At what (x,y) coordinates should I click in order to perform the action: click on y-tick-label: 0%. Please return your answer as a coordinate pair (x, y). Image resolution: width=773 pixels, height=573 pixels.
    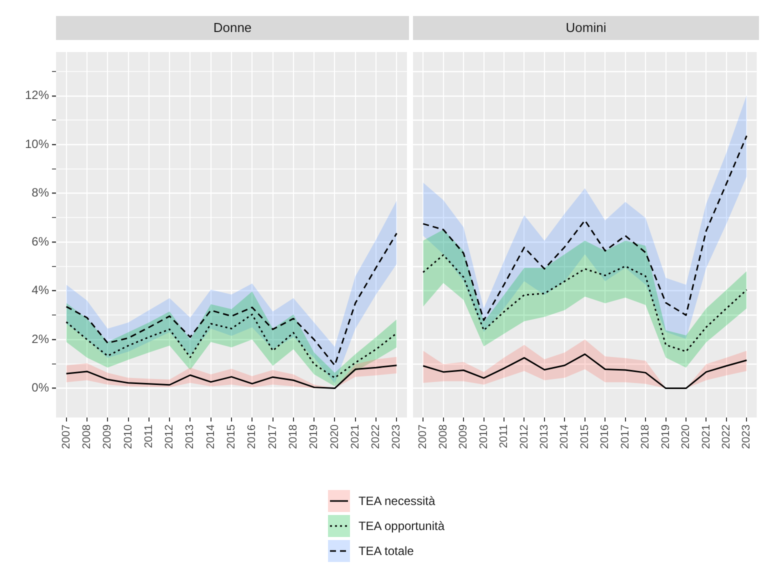
    Looking at the image, I should click on (41, 387).